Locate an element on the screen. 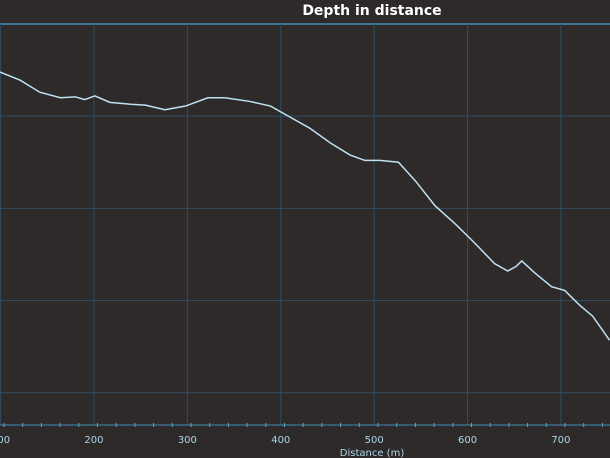 The image size is (610, 458). x-tick-label: 100 is located at coordinates (5, 440).